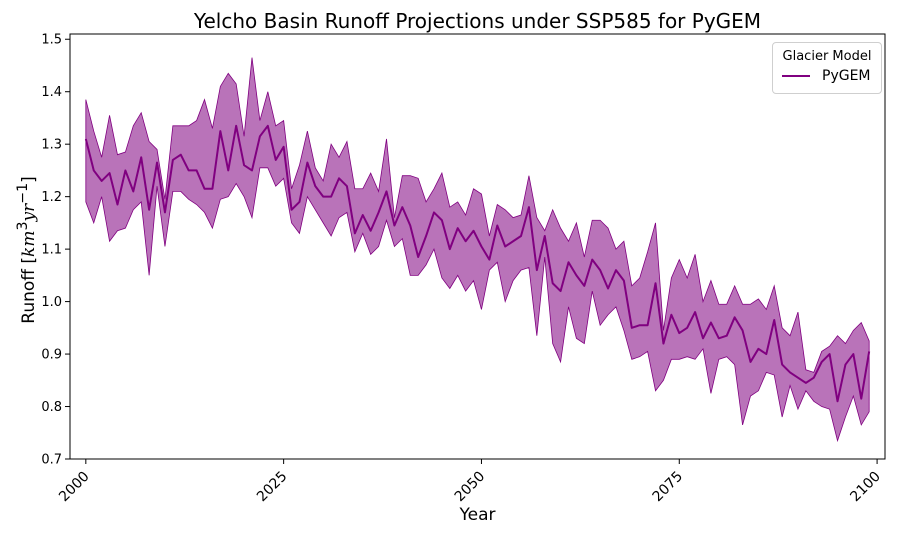 The image size is (900, 540). I want to click on legend-label-pygem: PyGEM, so click(846, 76).